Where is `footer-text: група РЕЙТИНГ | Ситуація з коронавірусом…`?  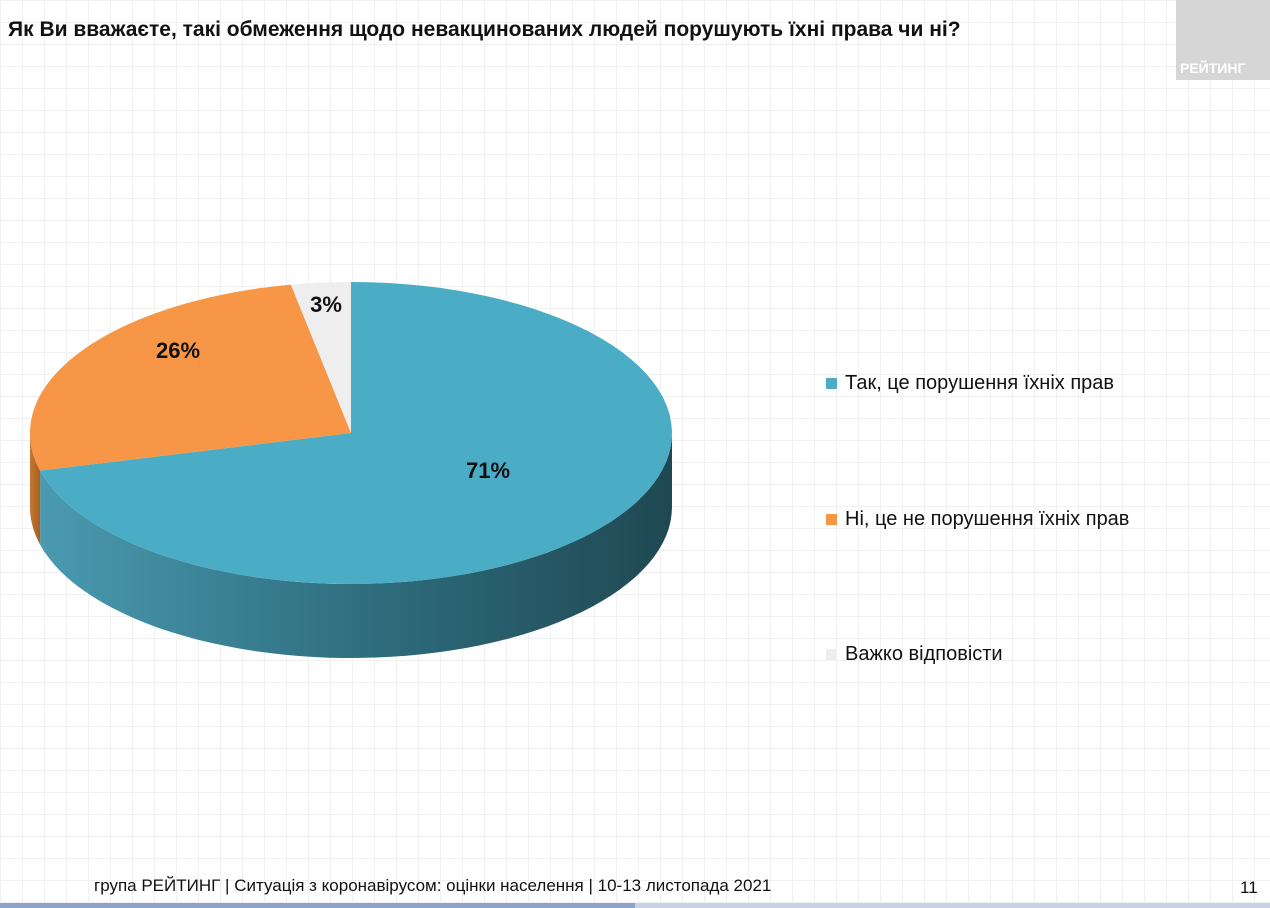
footer-text: група РЕЙТИНГ | Ситуація з коронавірусом… is located at coordinates (433, 885).